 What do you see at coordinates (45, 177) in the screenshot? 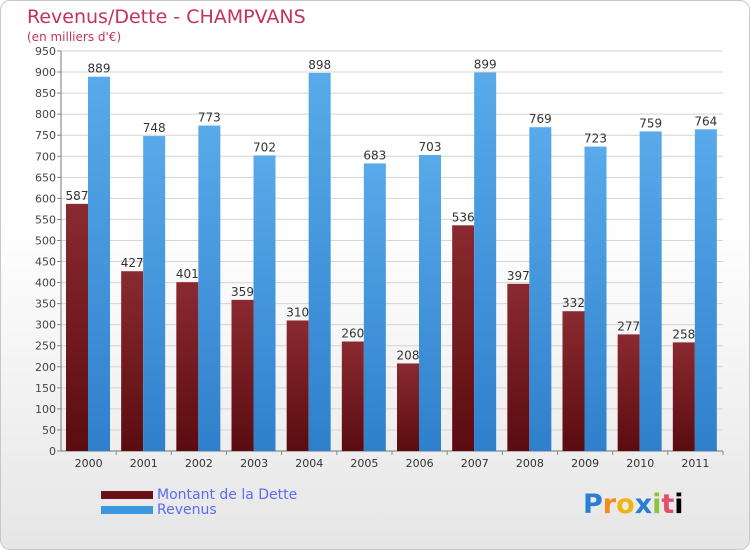
I see `y-tick-label: 650` at bounding box center [45, 177].